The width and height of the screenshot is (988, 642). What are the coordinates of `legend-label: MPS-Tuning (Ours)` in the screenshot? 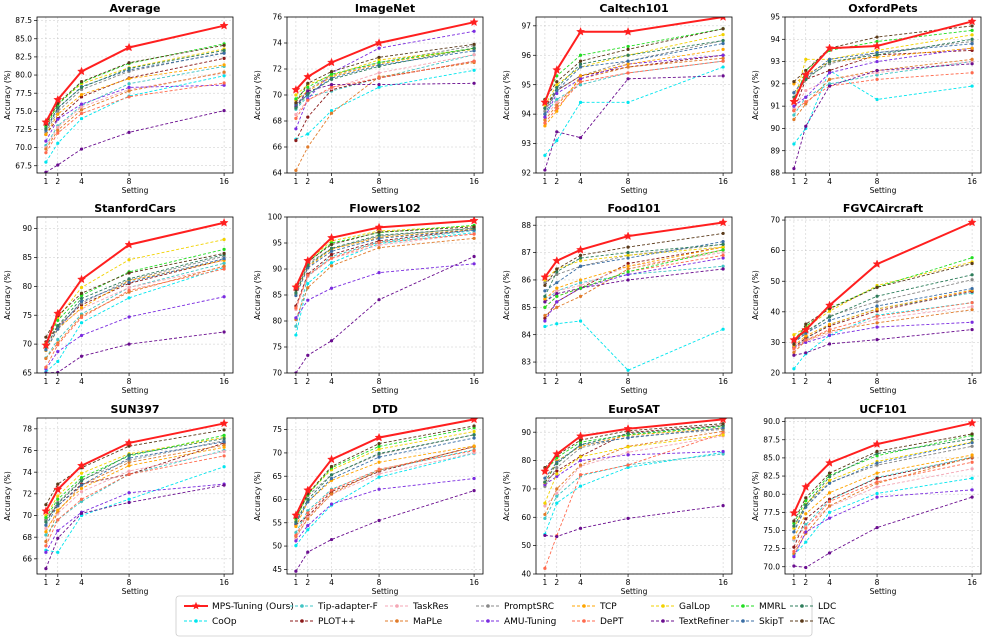 It's located at (253, 607).